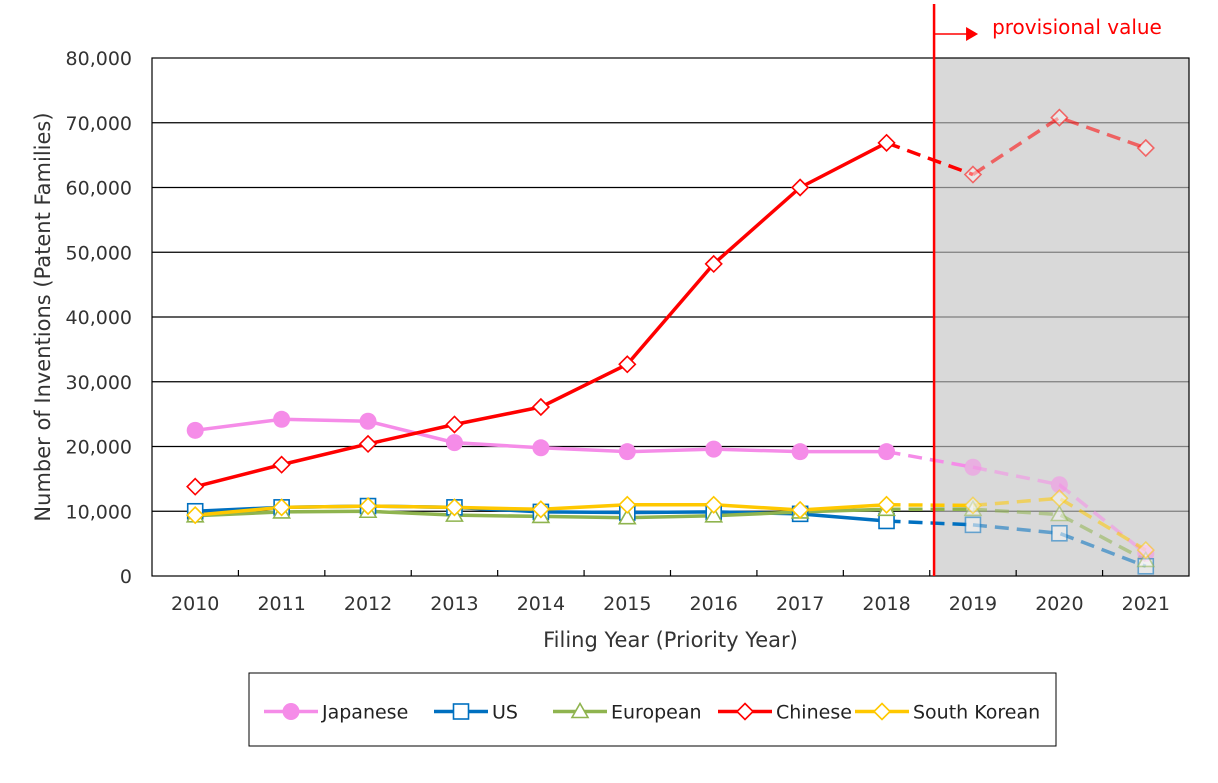 The height and width of the screenshot is (783, 1218). What do you see at coordinates (281, 507) in the screenshot?
I see `south-korean-point-2011` at bounding box center [281, 507].